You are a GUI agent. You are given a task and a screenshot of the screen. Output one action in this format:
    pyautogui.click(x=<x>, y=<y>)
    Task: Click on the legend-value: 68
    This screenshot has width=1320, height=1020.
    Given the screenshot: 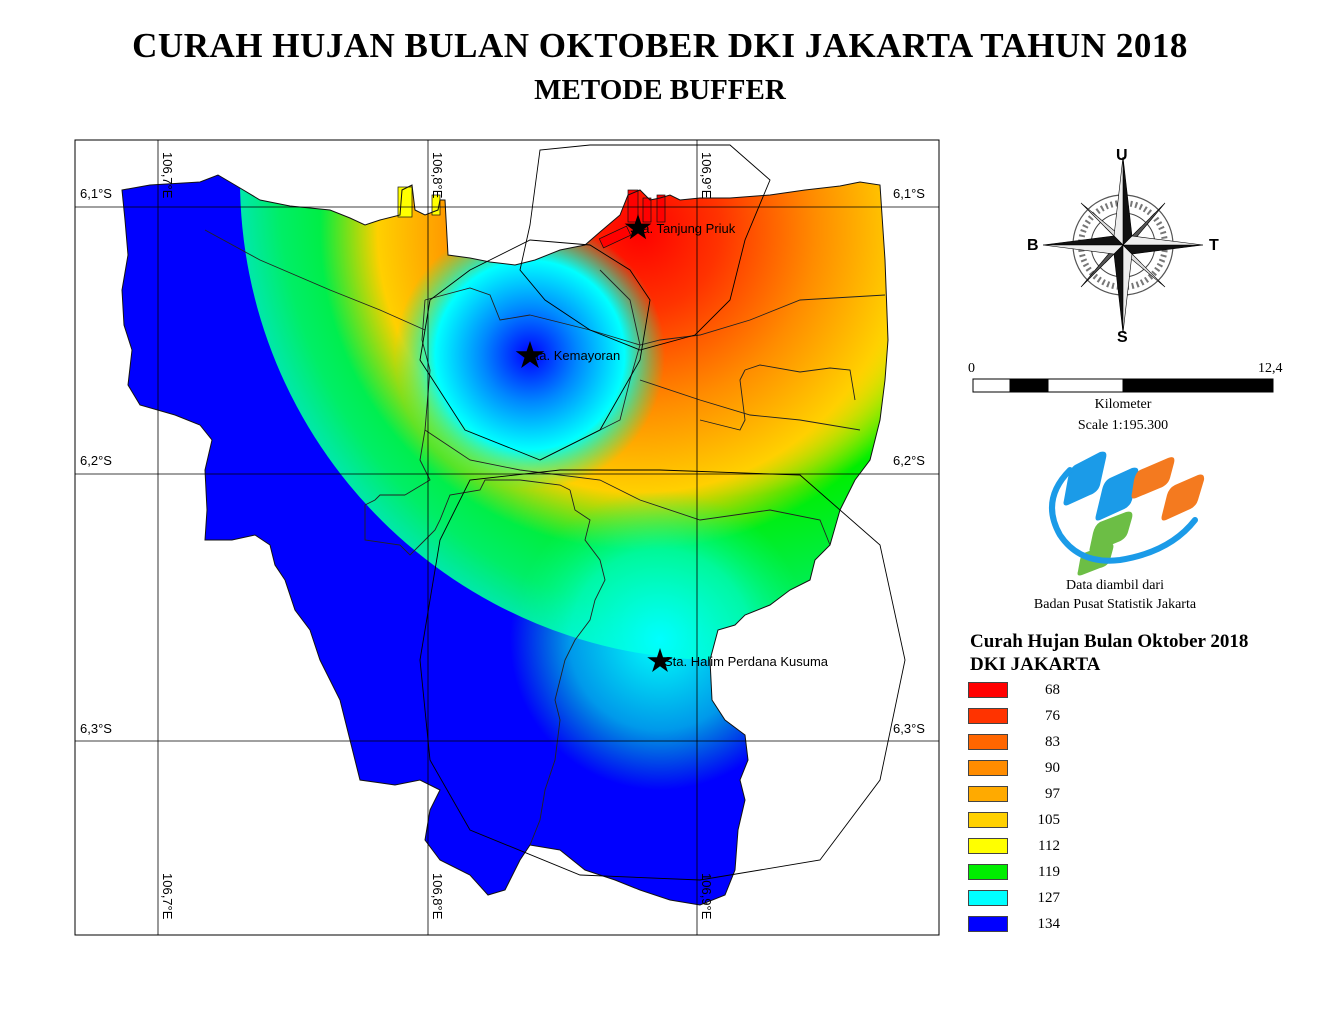 What is the action you would take?
    pyautogui.click(x=1052, y=689)
    